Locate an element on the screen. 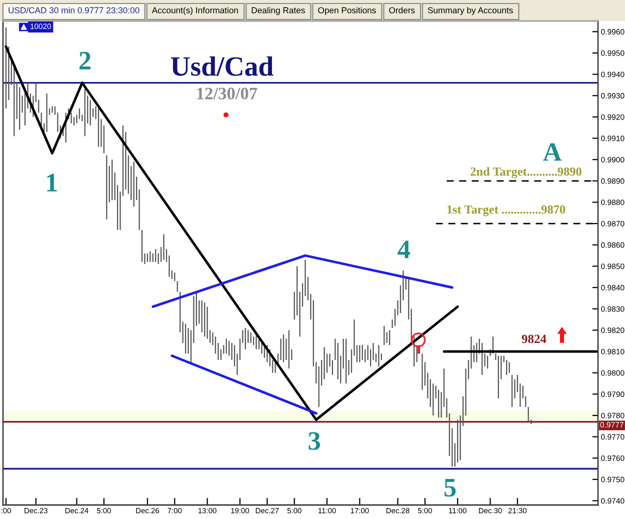 This screenshot has height=519, width=625. text: Dealing Rates is located at coordinates (278, 11).